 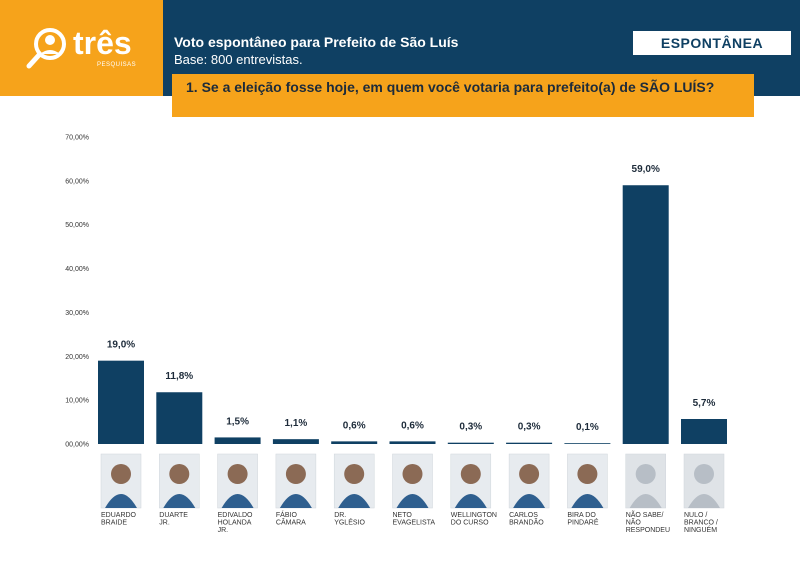 What do you see at coordinates (704, 403) in the screenshot?
I see `data-label: 5,7%` at bounding box center [704, 403].